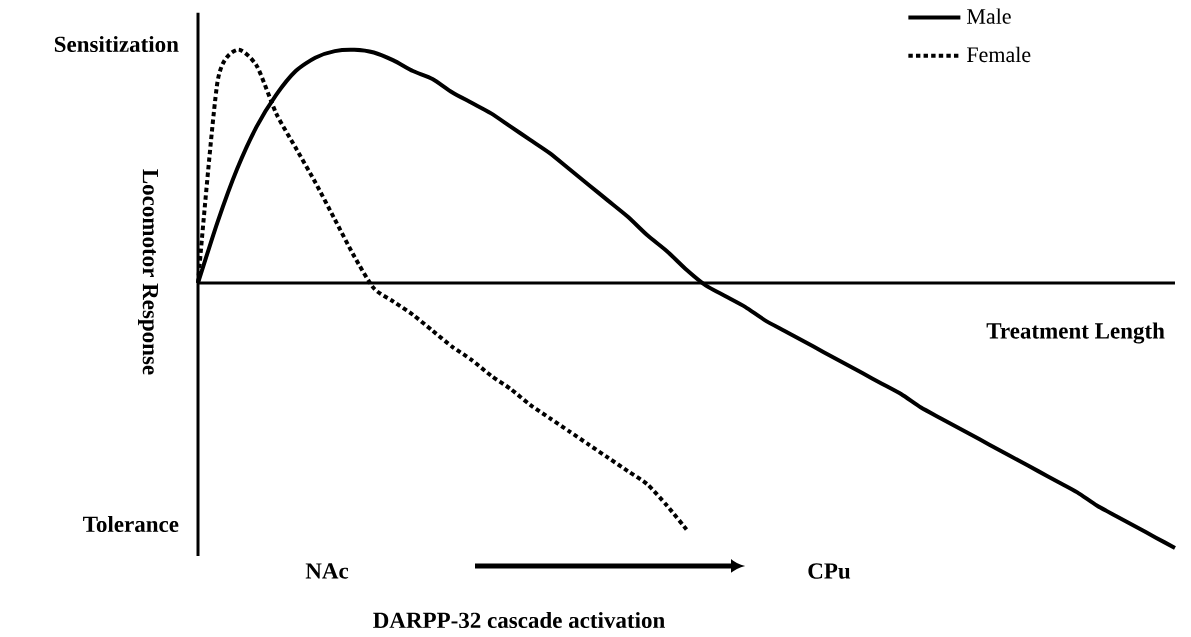 The image size is (1191, 637). I want to click on text: CPu, so click(829, 571).